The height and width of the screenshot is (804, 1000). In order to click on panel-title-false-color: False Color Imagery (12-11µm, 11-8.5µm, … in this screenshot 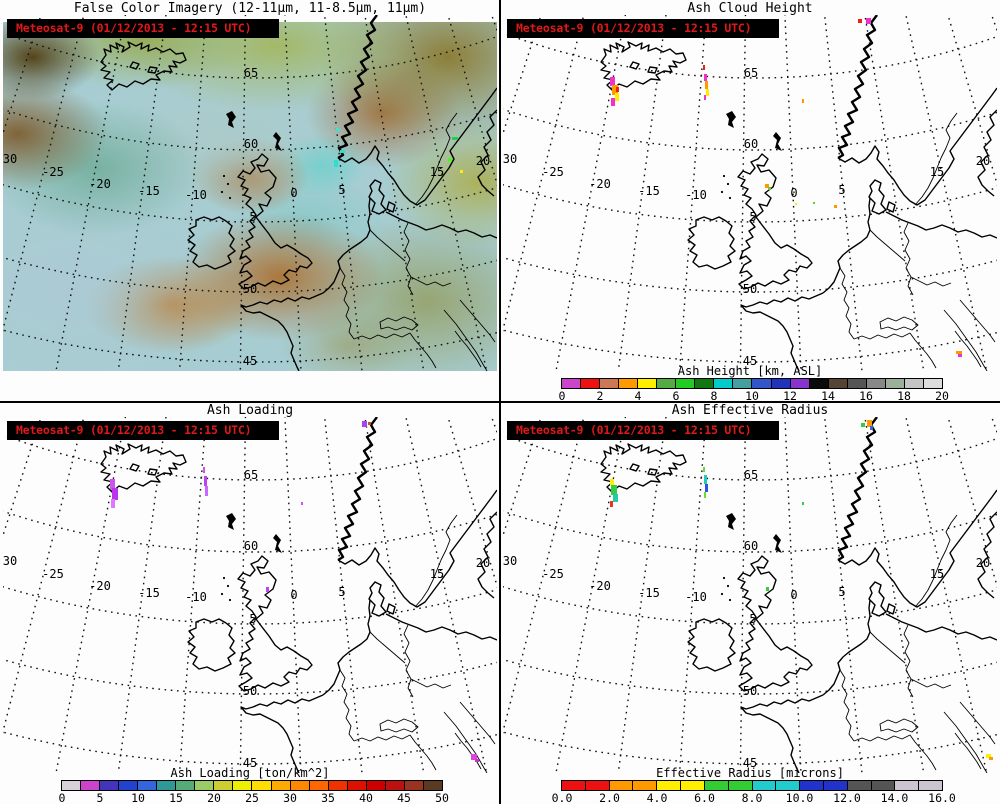, I will do `click(250, 8)`.